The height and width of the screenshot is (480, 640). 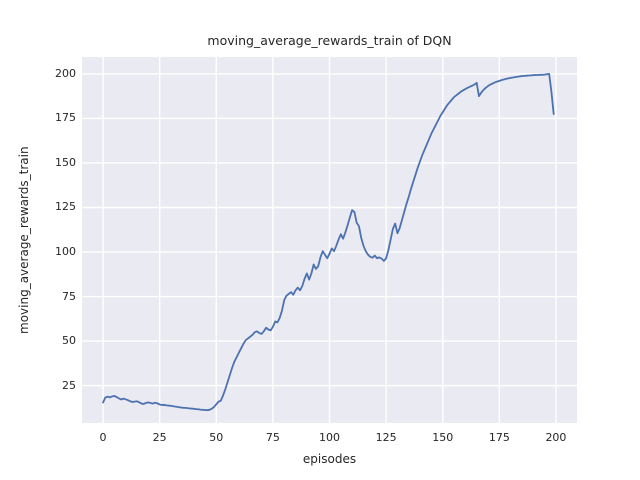 What do you see at coordinates (65, 73) in the screenshot?
I see `y-axis-tick-label: 200` at bounding box center [65, 73].